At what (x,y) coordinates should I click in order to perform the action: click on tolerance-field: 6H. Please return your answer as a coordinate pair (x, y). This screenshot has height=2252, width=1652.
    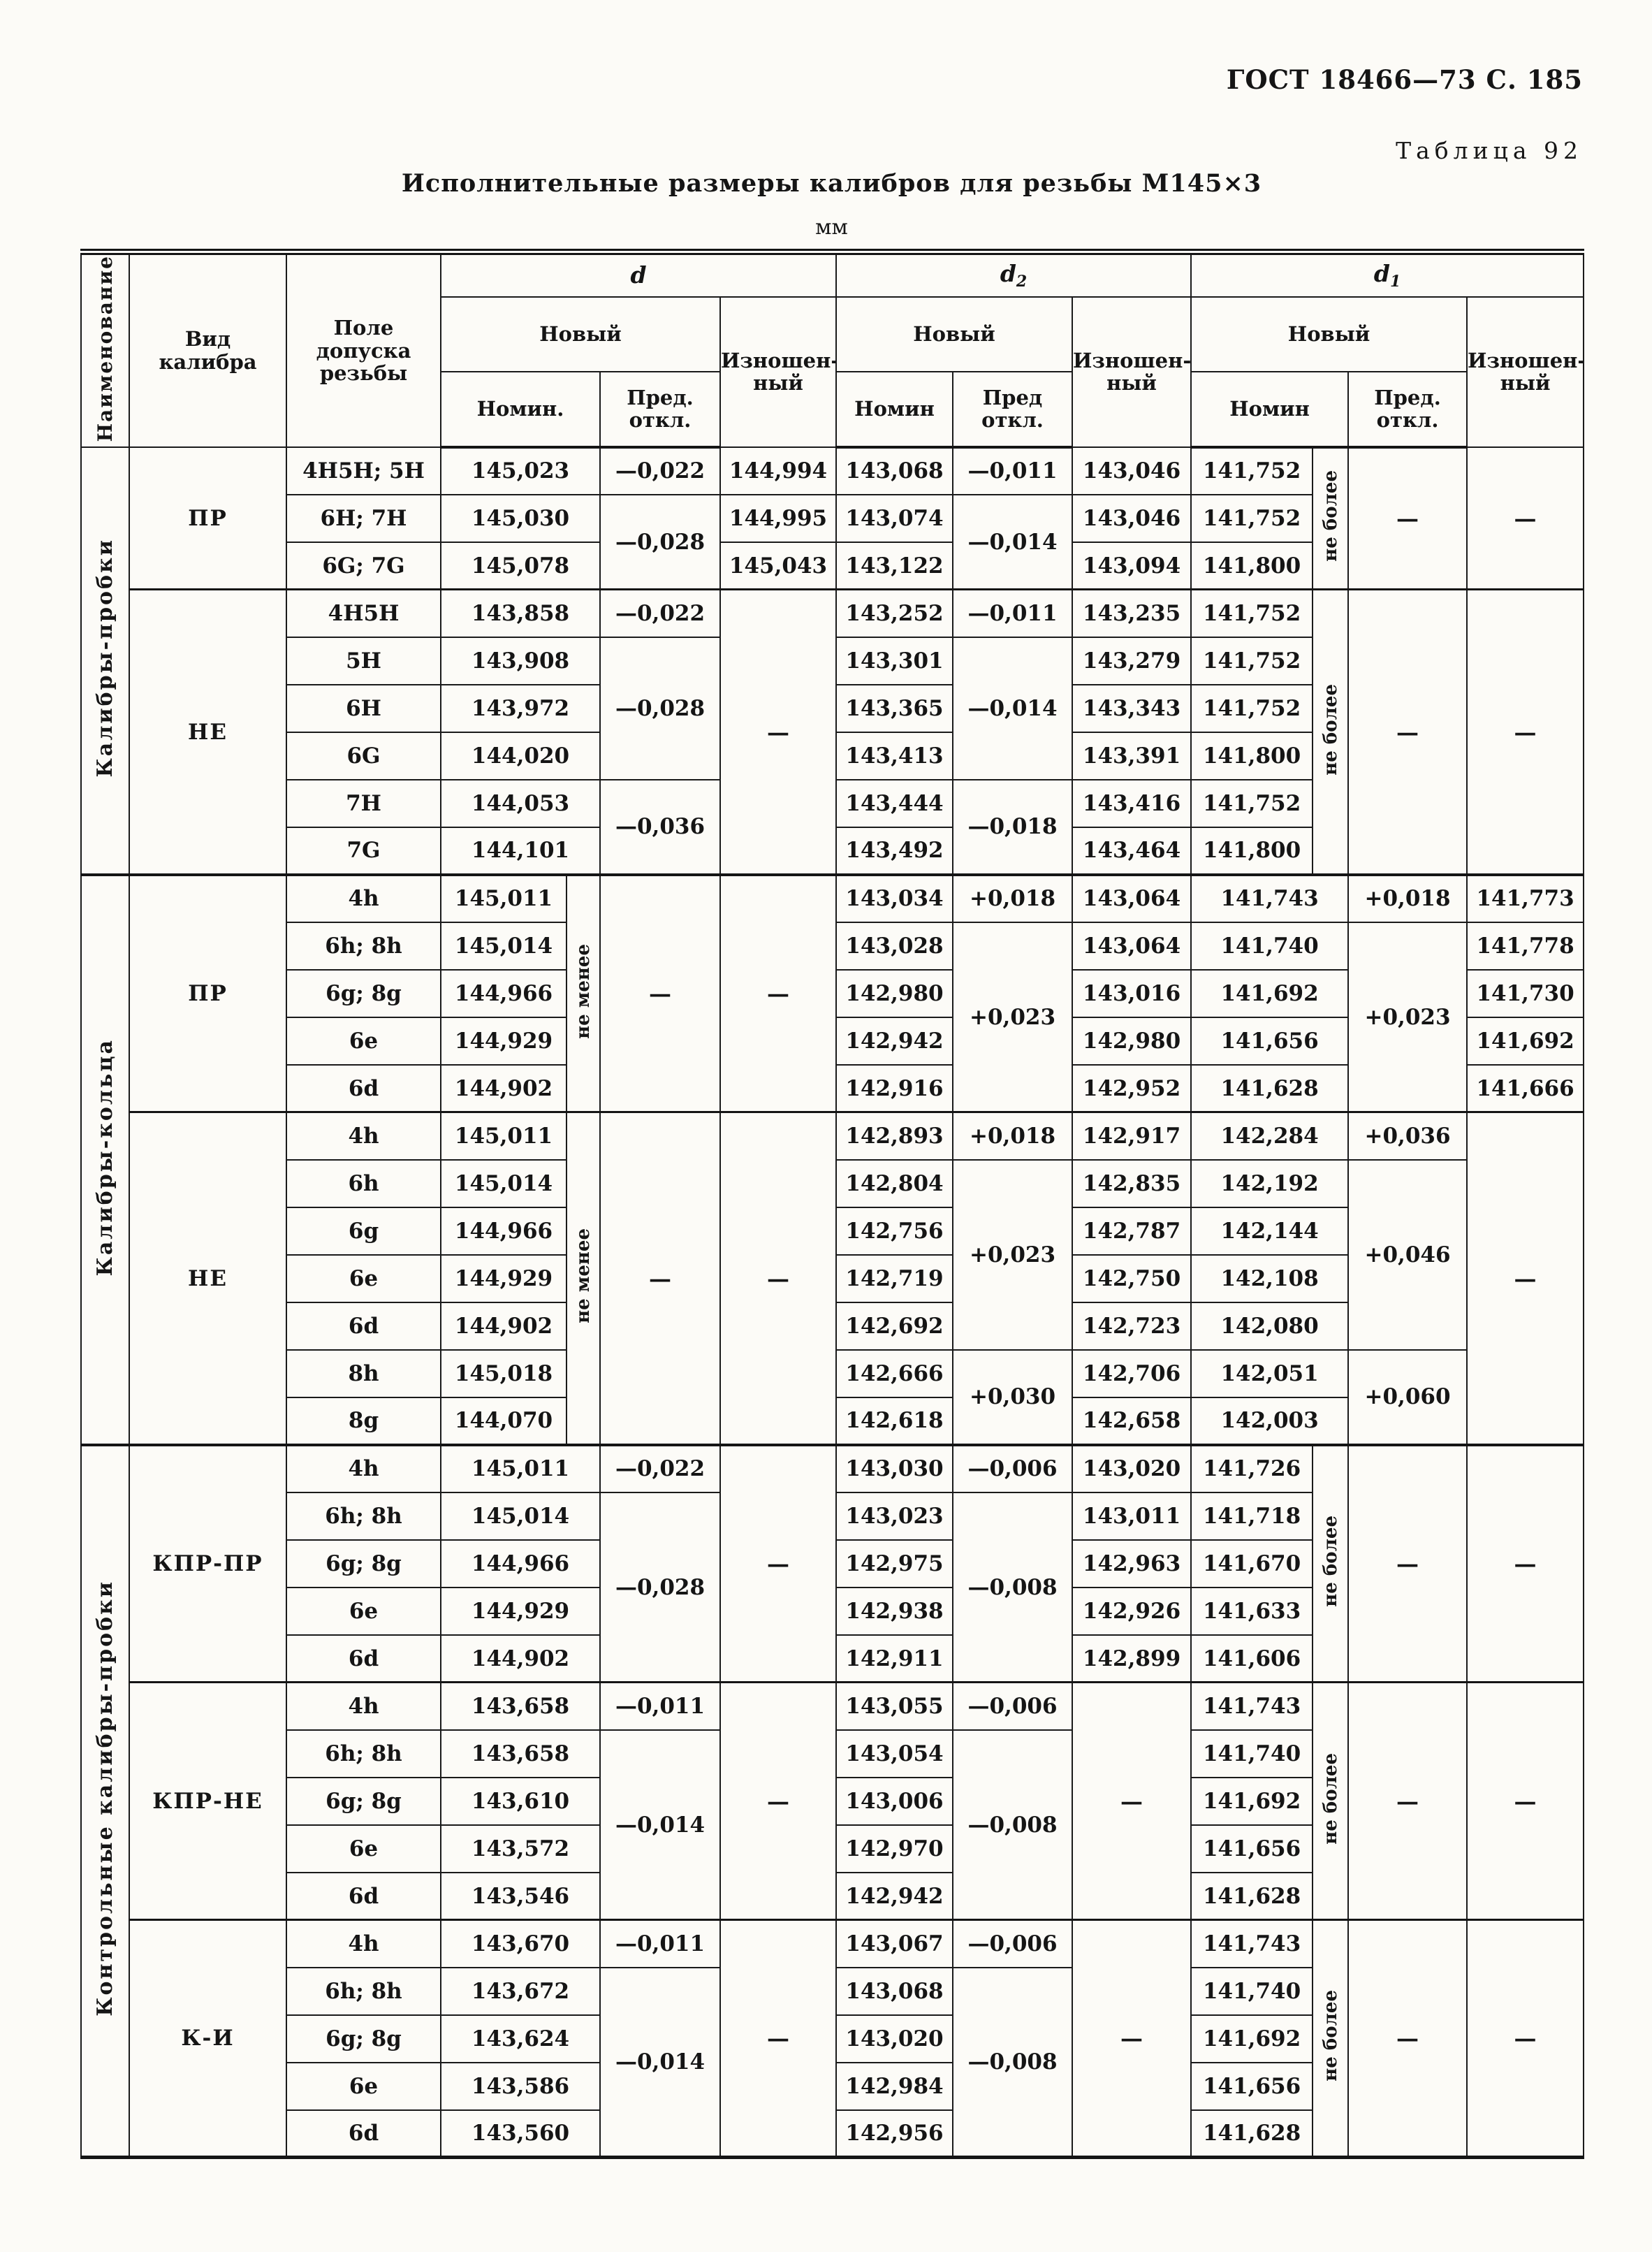
    Looking at the image, I should click on (363, 708).